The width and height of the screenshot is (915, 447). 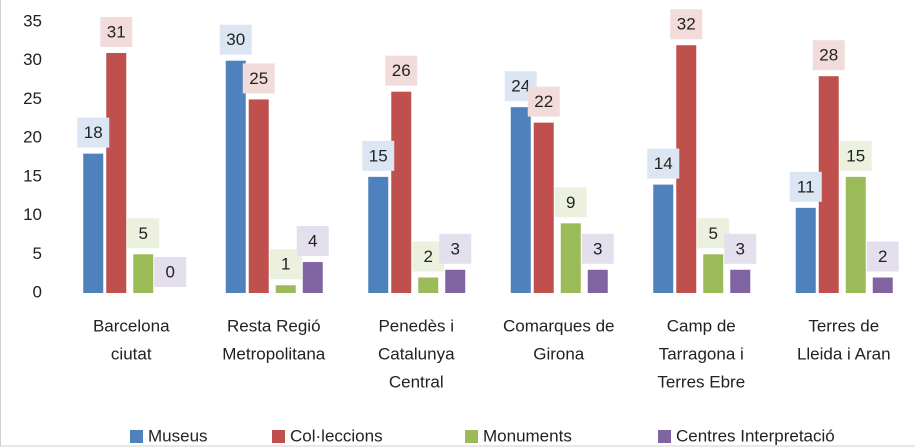 I want to click on y-tick-label: 30, so click(x=32, y=59).